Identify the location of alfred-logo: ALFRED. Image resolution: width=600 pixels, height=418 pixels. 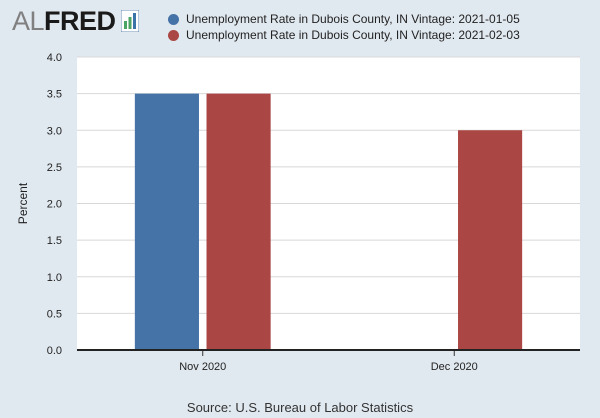
(75, 21).